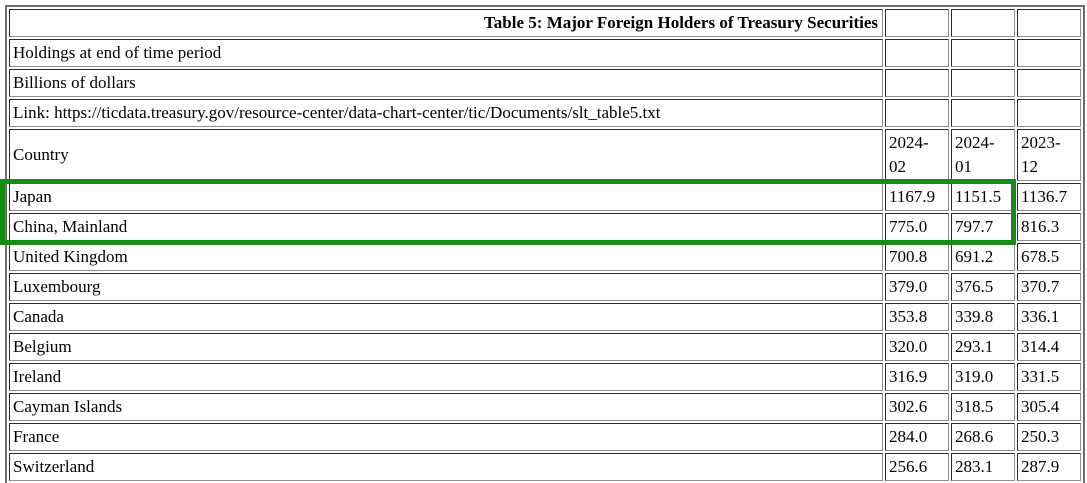  I want to click on value-cell: 314.4, so click(1049, 347).